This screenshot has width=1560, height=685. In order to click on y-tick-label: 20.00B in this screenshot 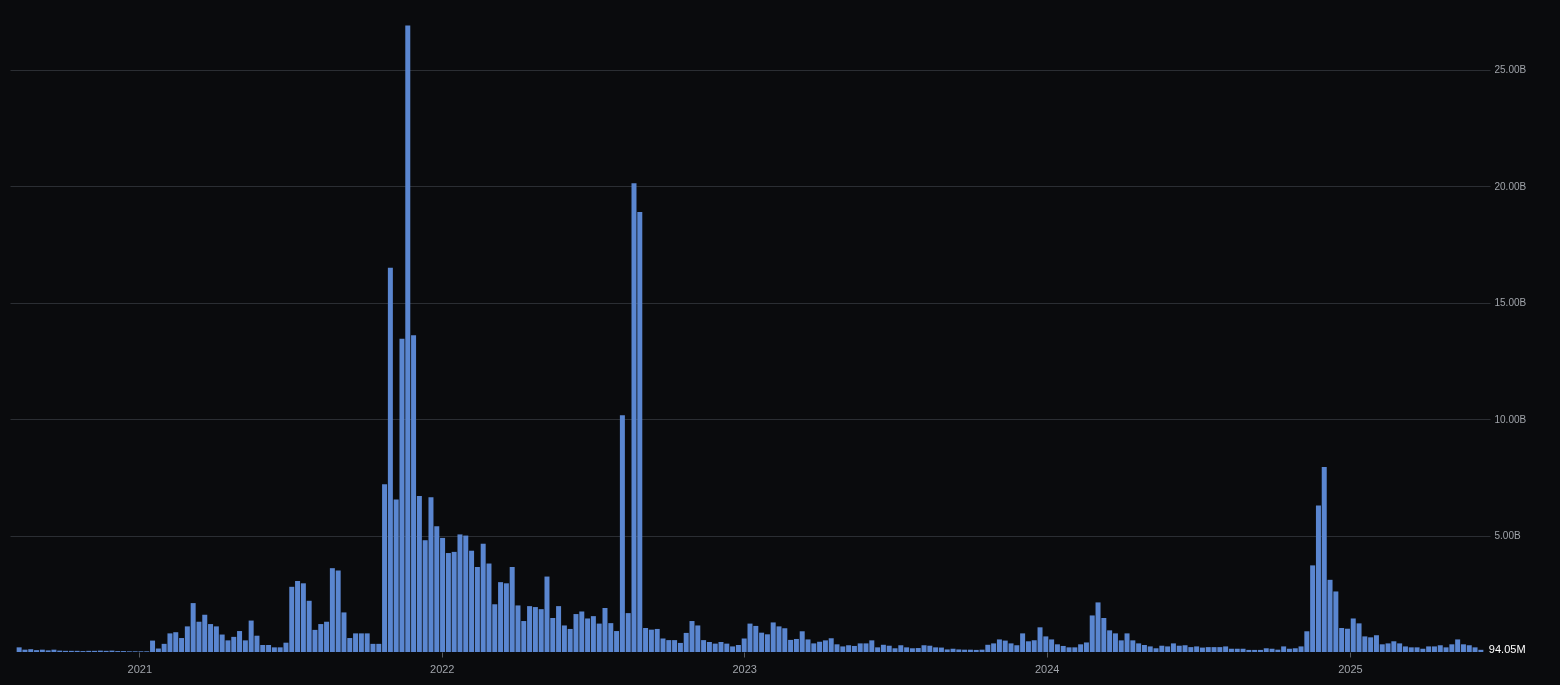, I will do `click(1510, 186)`.